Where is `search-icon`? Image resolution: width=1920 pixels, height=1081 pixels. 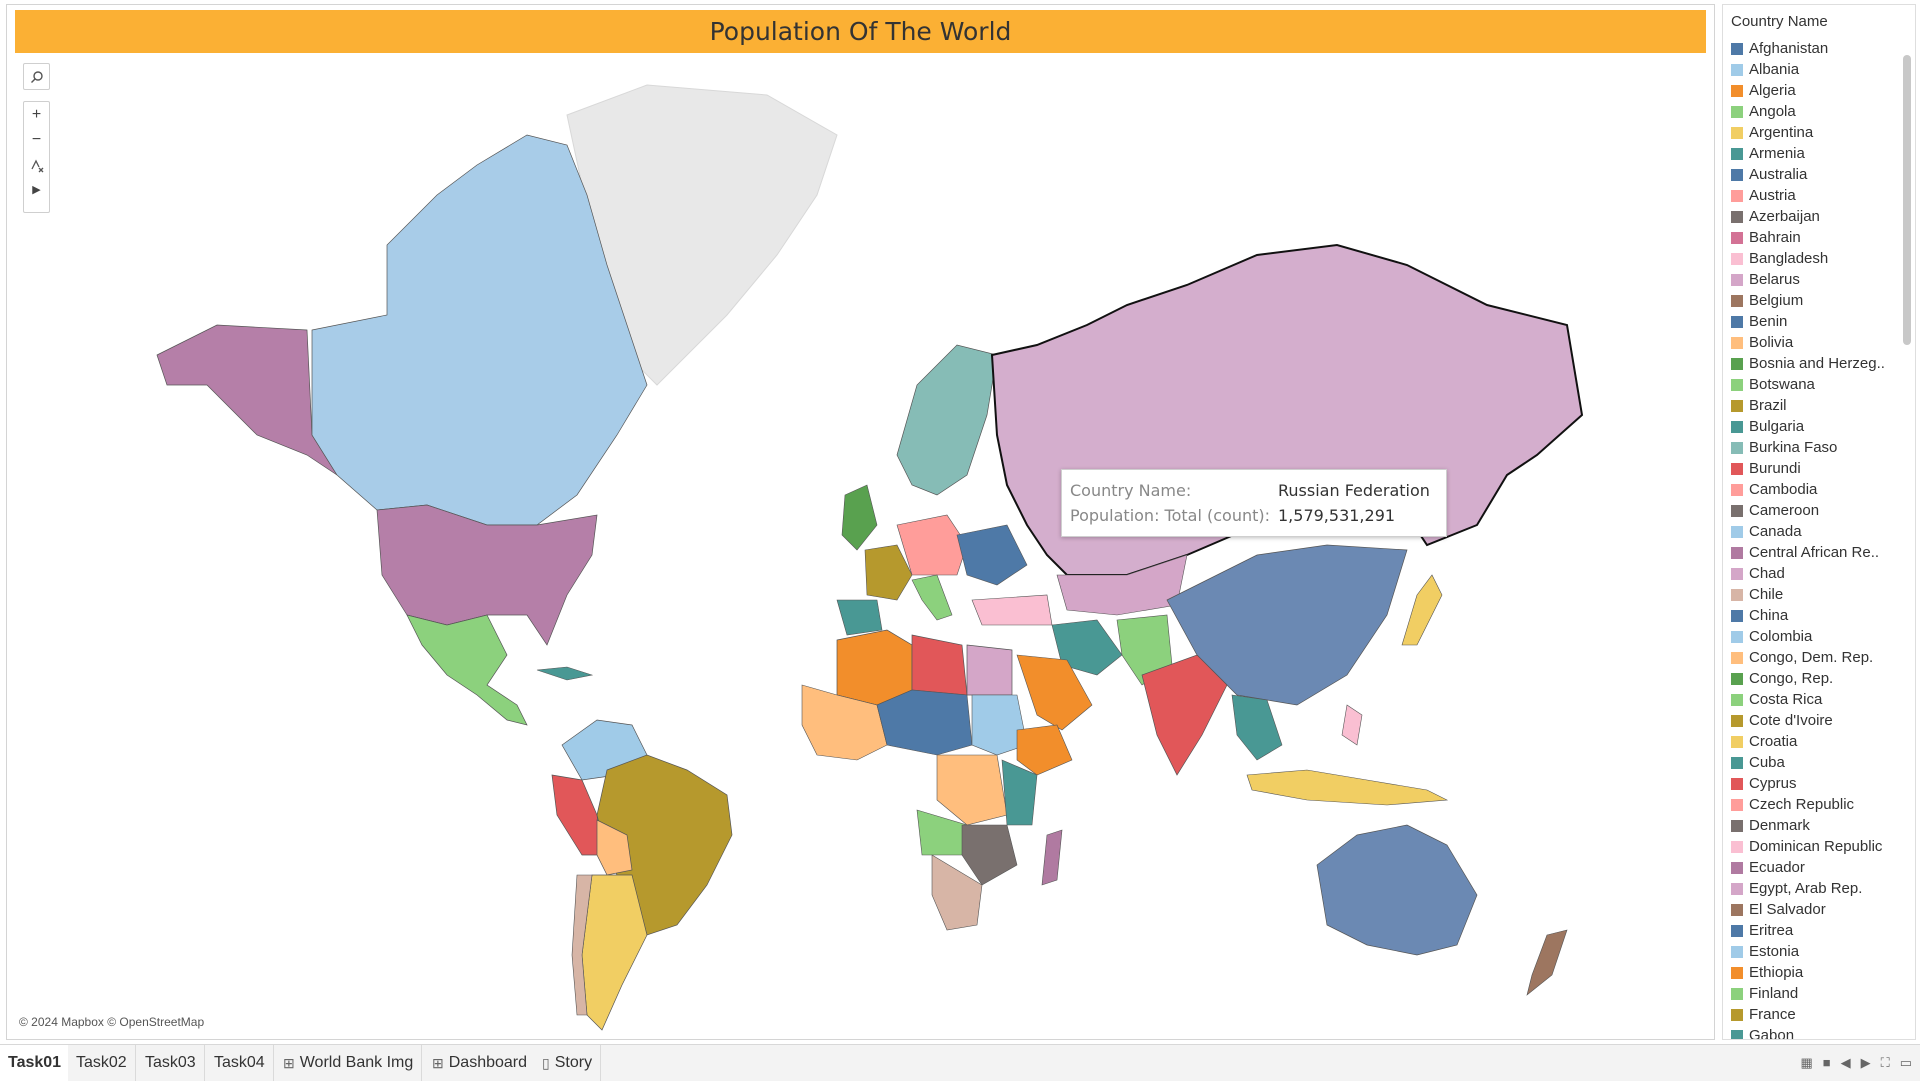
search-icon is located at coordinates (36, 76).